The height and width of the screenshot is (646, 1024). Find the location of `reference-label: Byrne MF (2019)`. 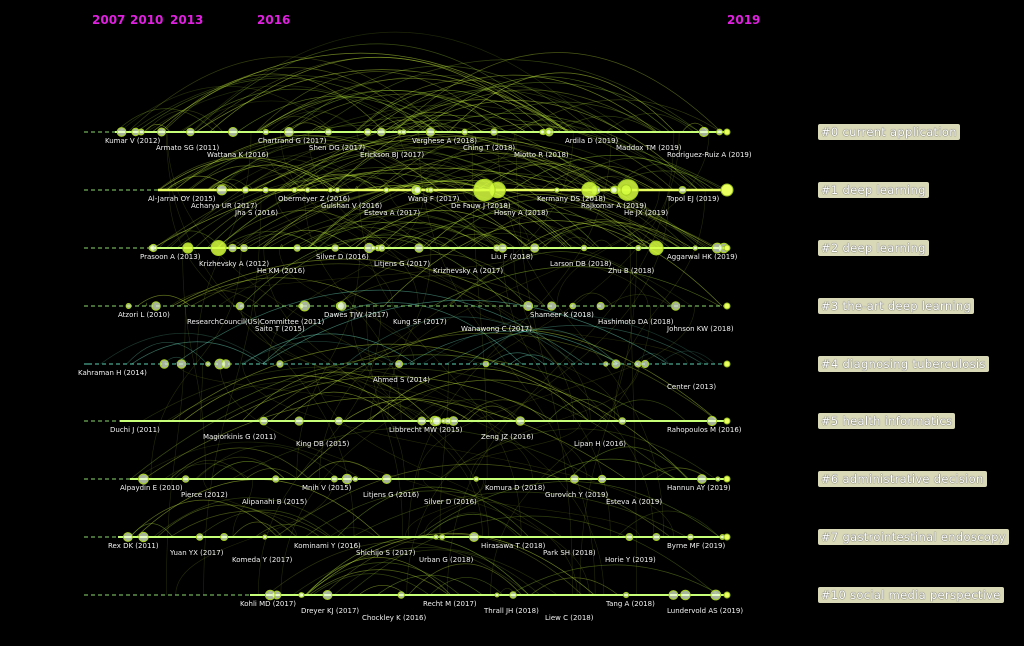

reference-label: Byrne MF (2019) is located at coordinates (696, 546).